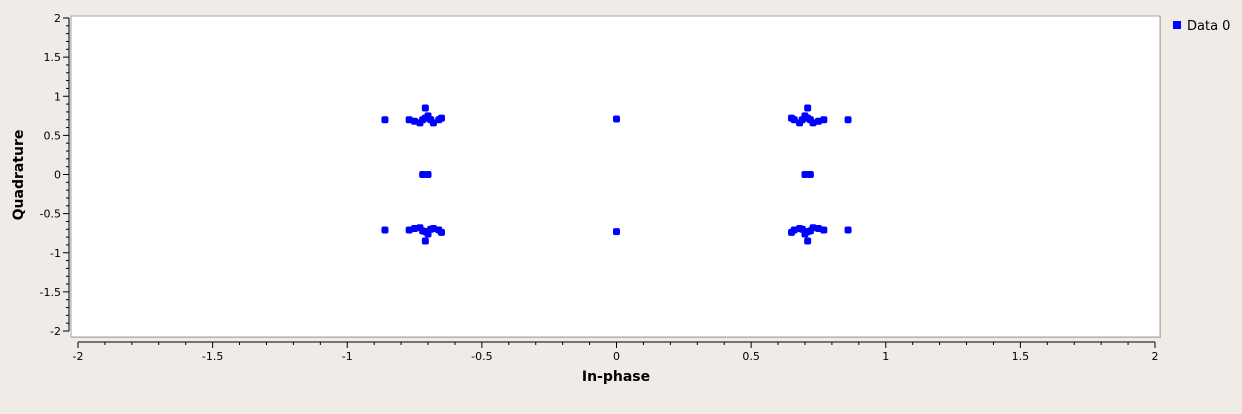 This screenshot has width=1242, height=414. I want to click on y-tick-label: -0.5, so click(50, 214).